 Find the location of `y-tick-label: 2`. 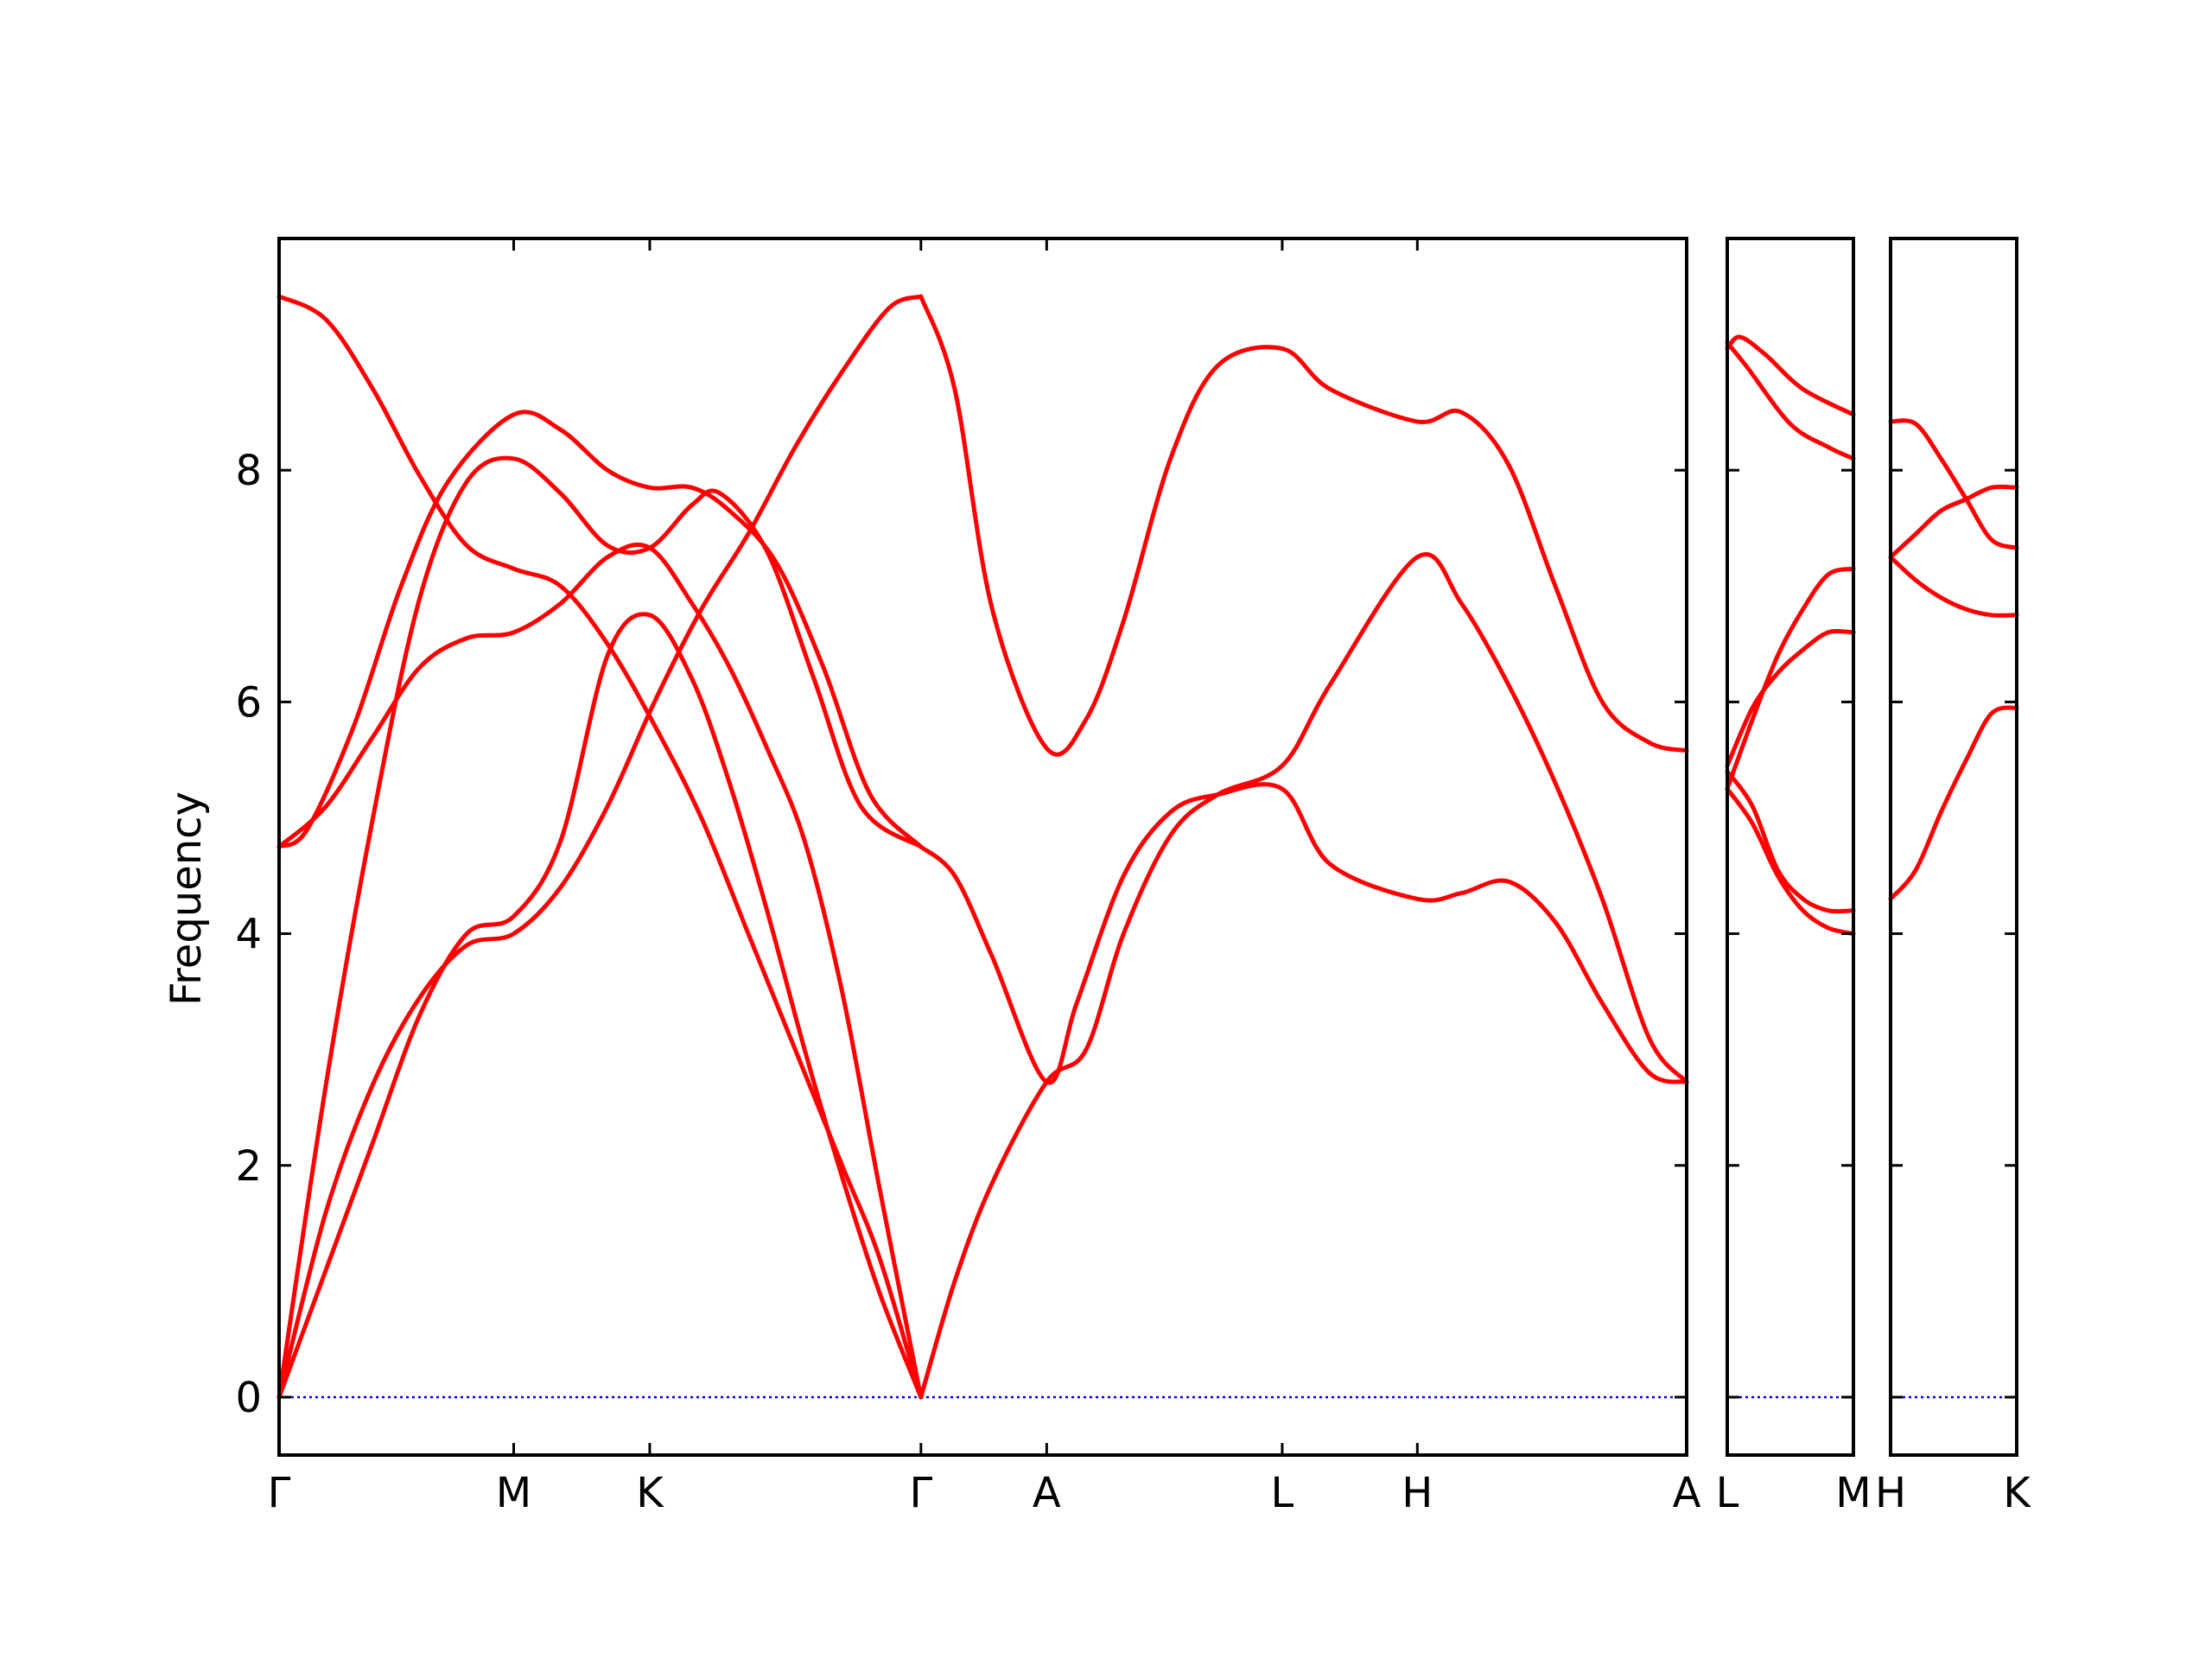

y-tick-label: 2 is located at coordinates (248, 1166).